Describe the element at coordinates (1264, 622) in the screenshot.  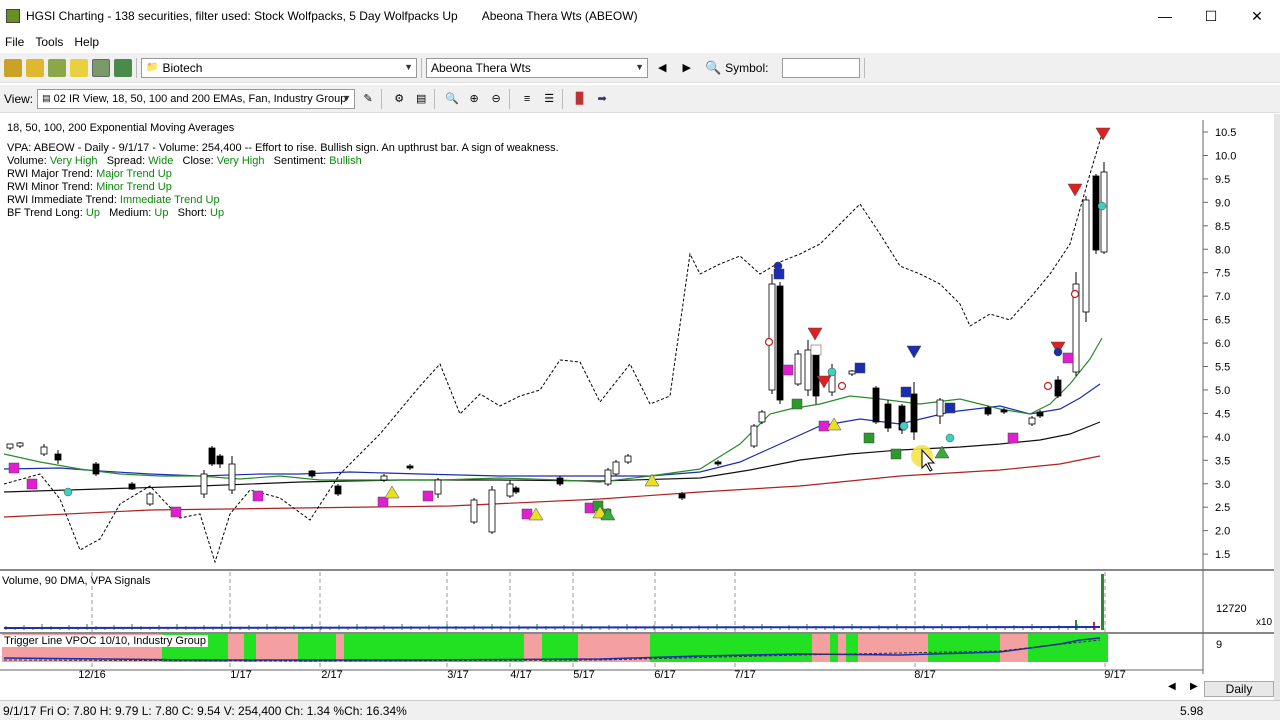
I see `volume-multiplier: x10` at that location.